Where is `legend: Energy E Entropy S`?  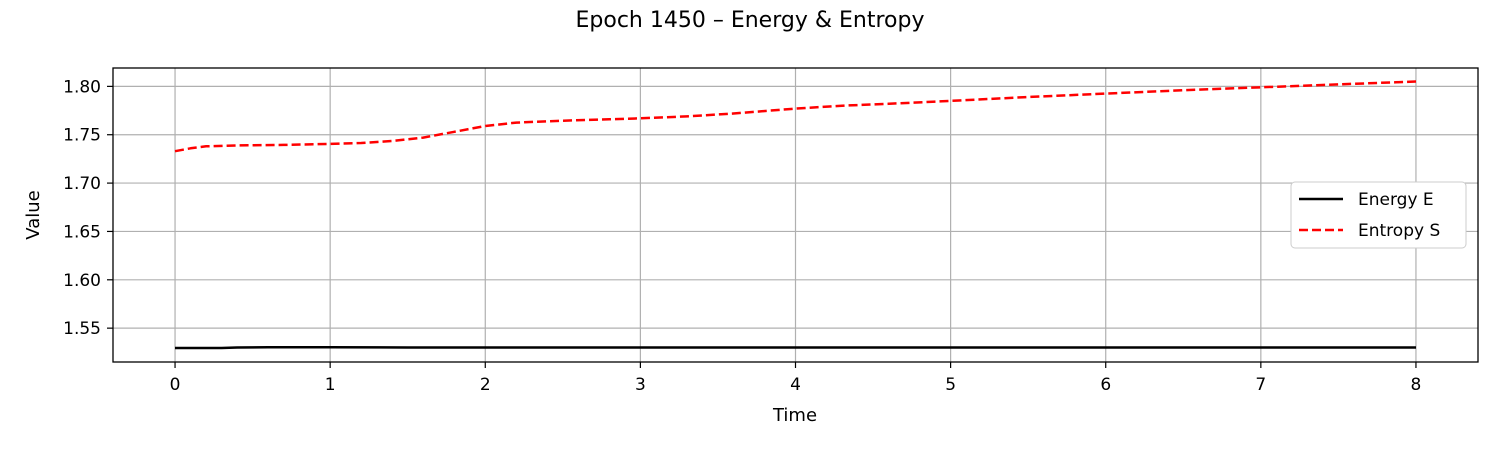 legend: Energy E Entropy S is located at coordinates (1378, 215).